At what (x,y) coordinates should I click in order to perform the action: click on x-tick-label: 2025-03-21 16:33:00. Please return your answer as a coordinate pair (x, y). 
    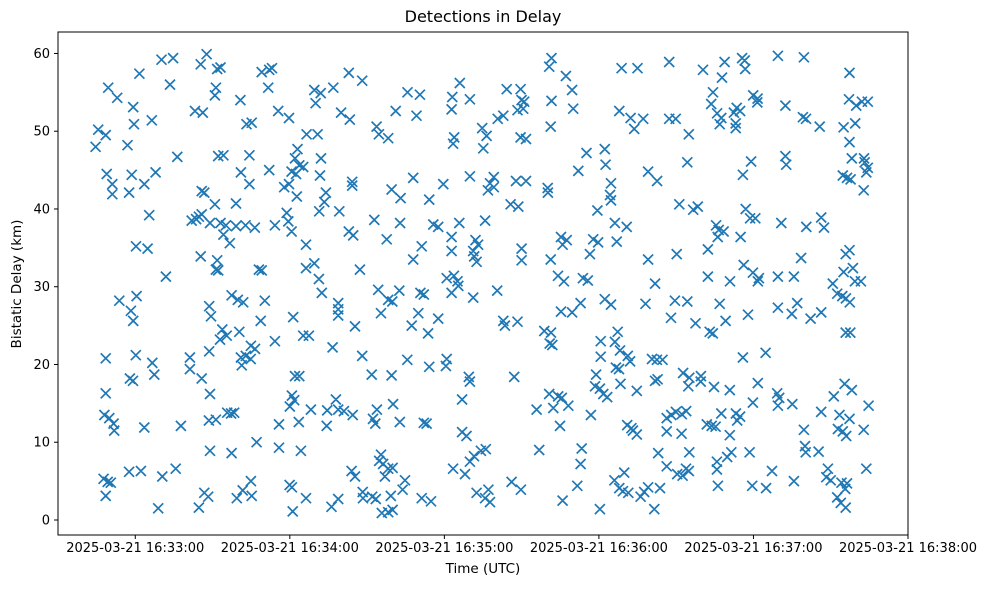
    Looking at the image, I should click on (135, 548).